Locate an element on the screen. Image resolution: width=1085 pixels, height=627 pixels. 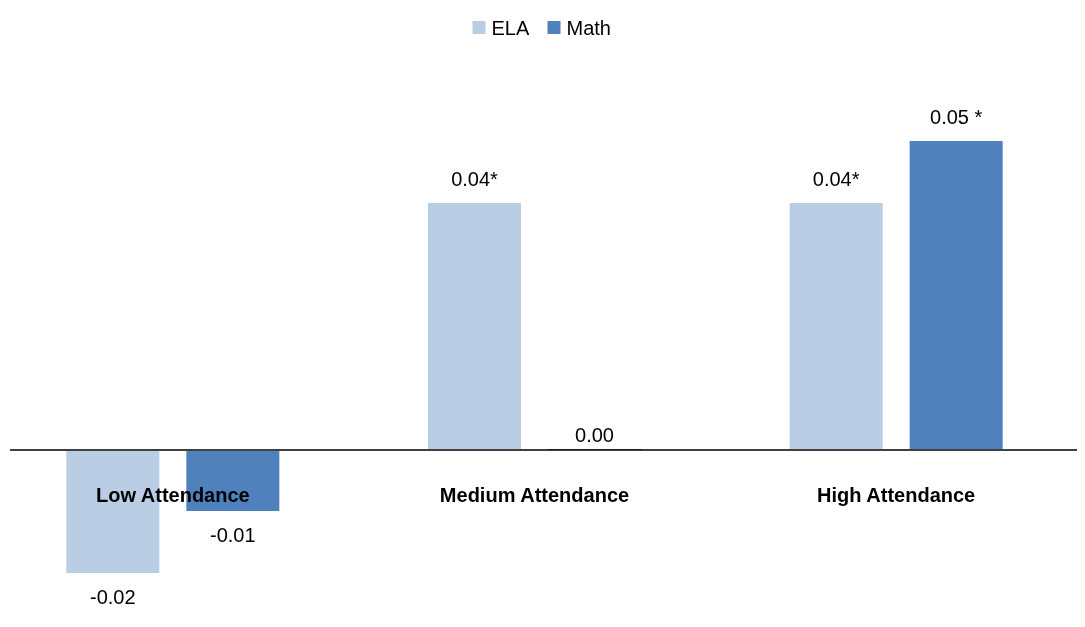
data-label: 0.00 is located at coordinates (594, 435).